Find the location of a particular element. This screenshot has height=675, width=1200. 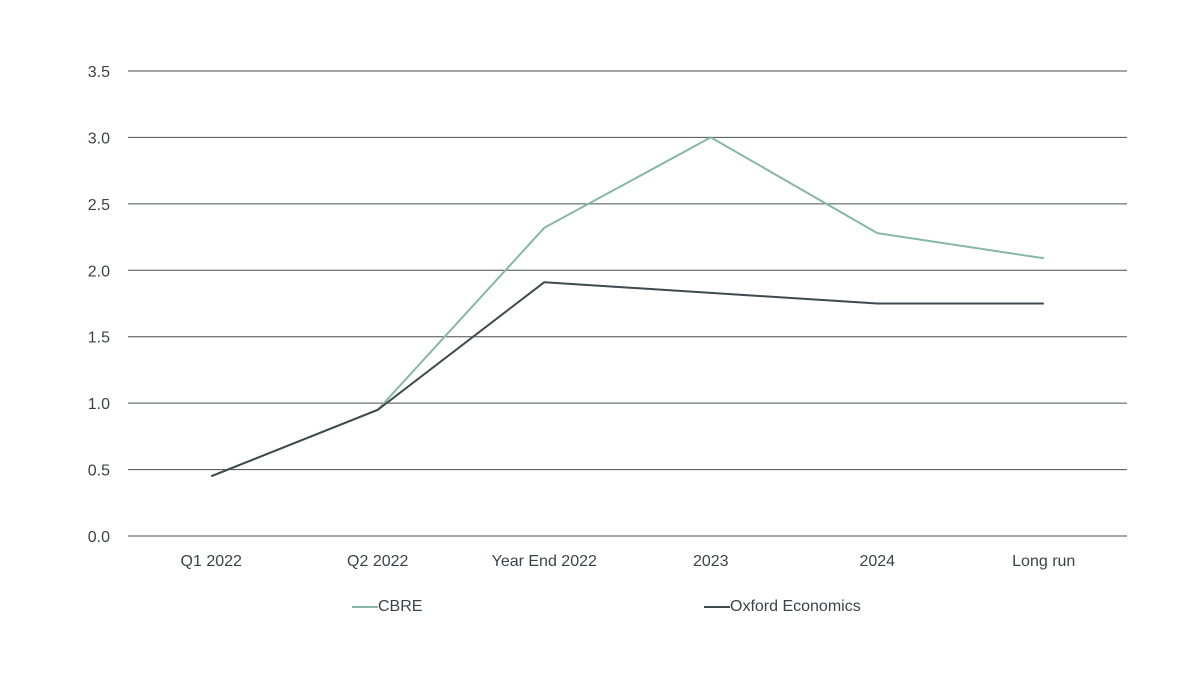

legend-item-oxford-economics: Oxford Economics is located at coordinates (782, 607).